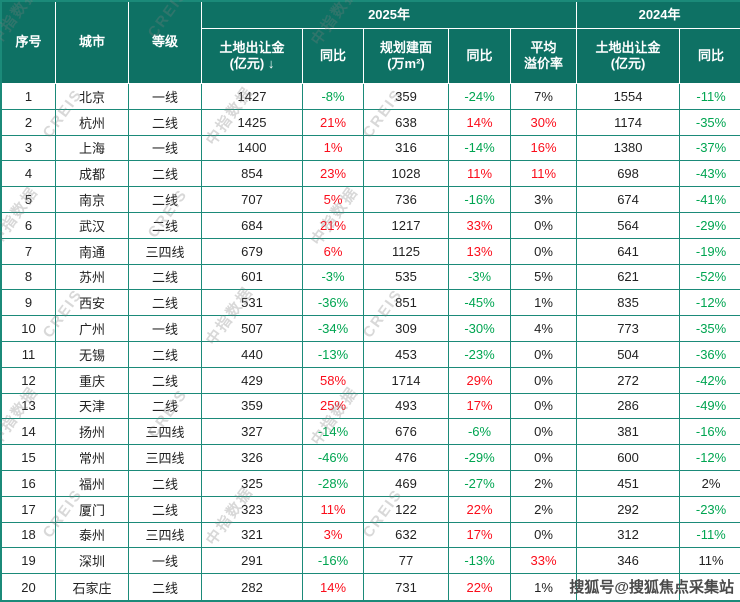 Image resolution: width=740 pixels, height=602 pixels. I want to click on value-cell: 359, so click(252, 406).